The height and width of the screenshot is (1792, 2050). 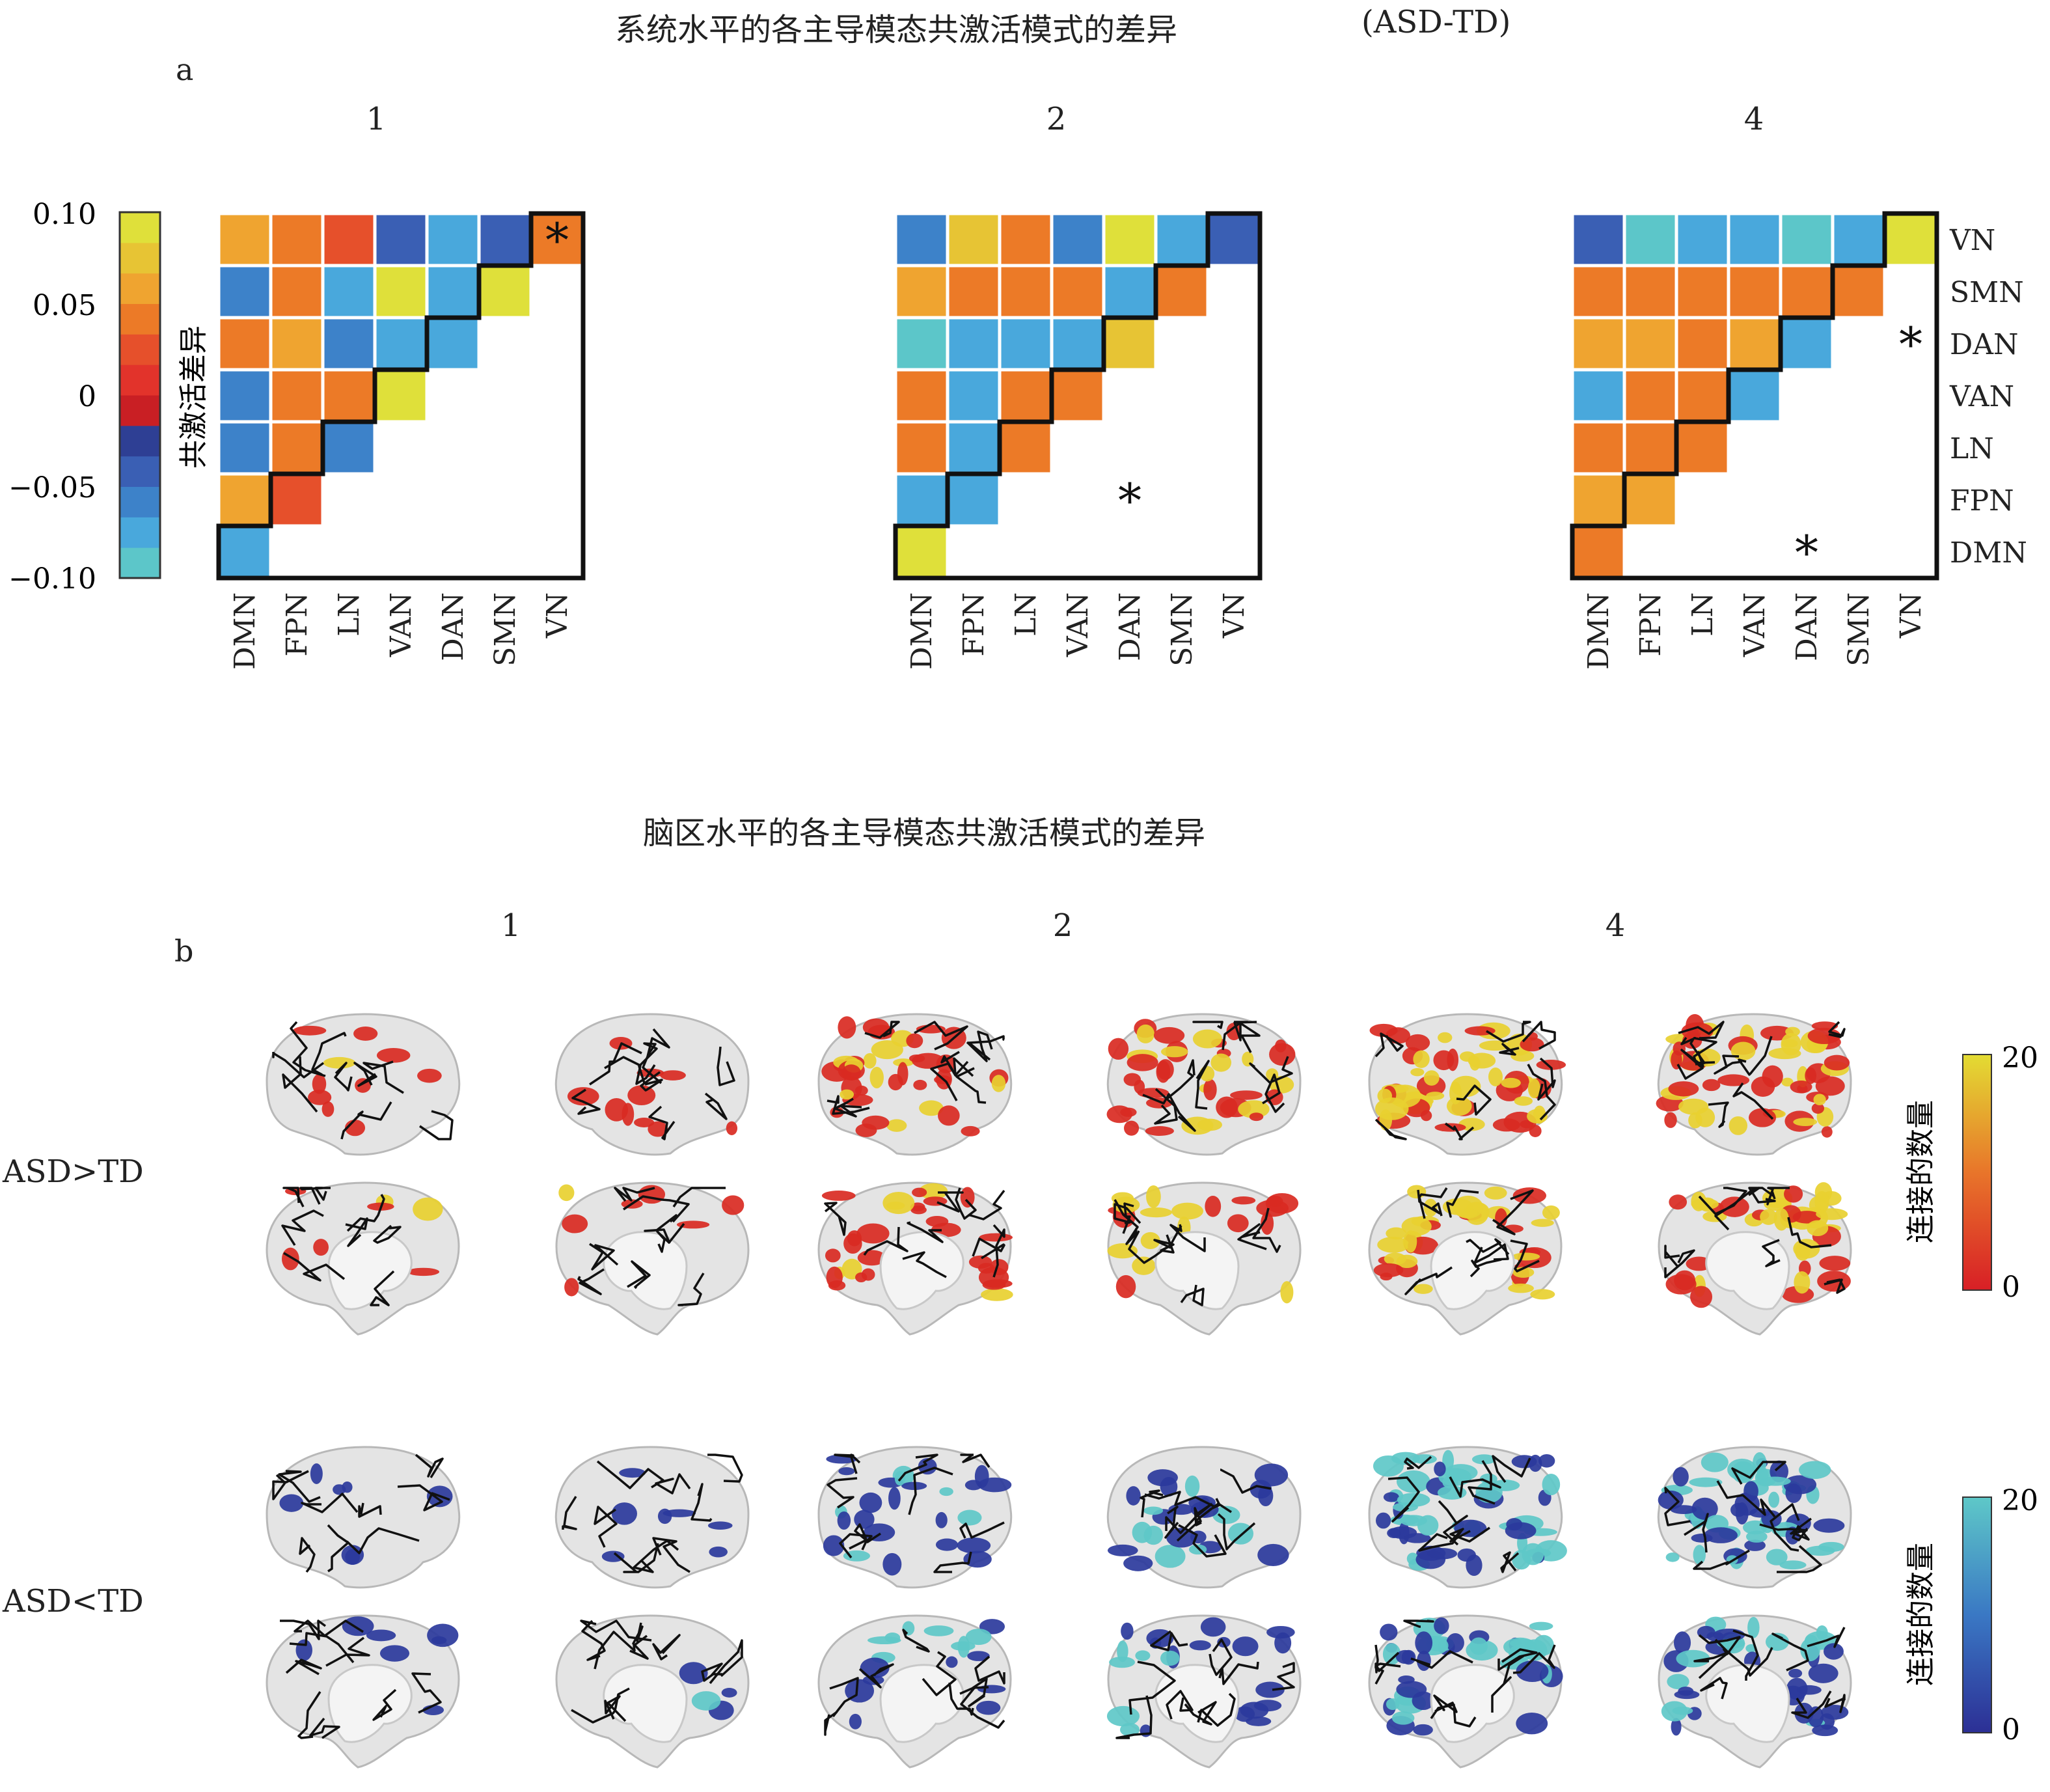 I want to click on heatmap-3-title: 4, so click(x=1753, y=119).